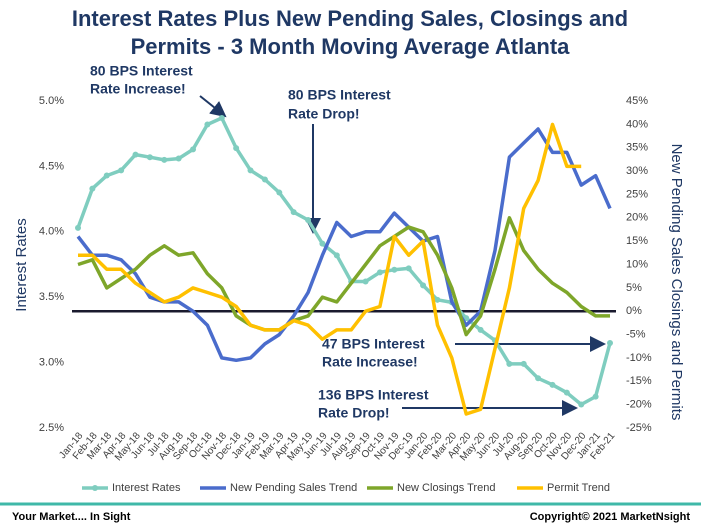  Describe the element at coordinates (637, 171) in the screenshot. I see `y2-tick-label: 30%` at that location.